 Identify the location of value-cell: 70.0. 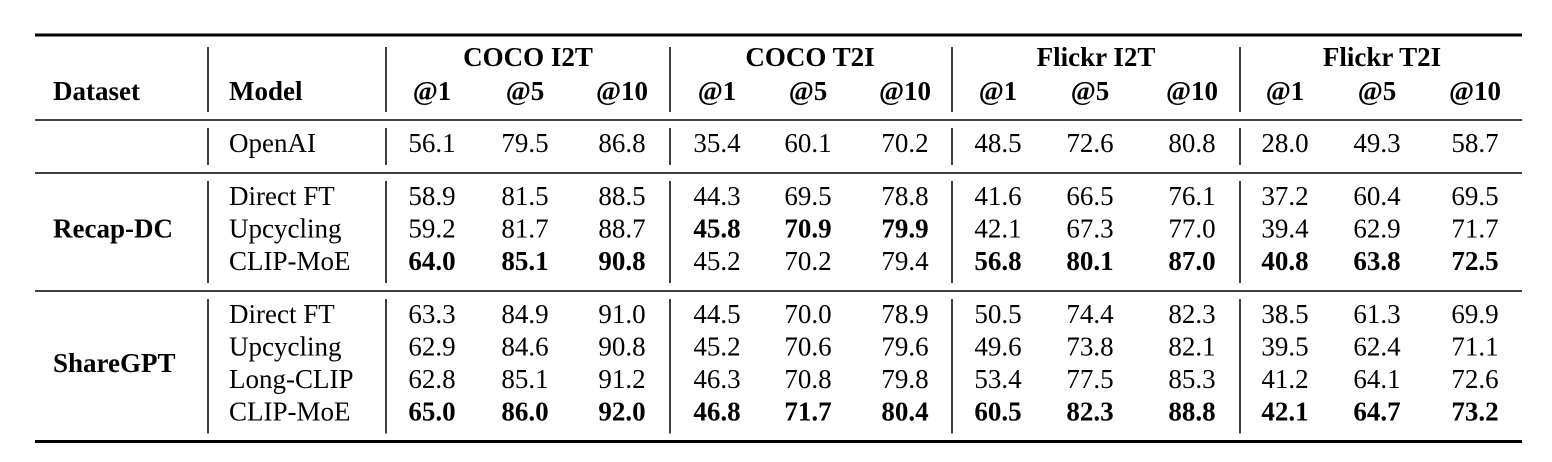
(807, 314).